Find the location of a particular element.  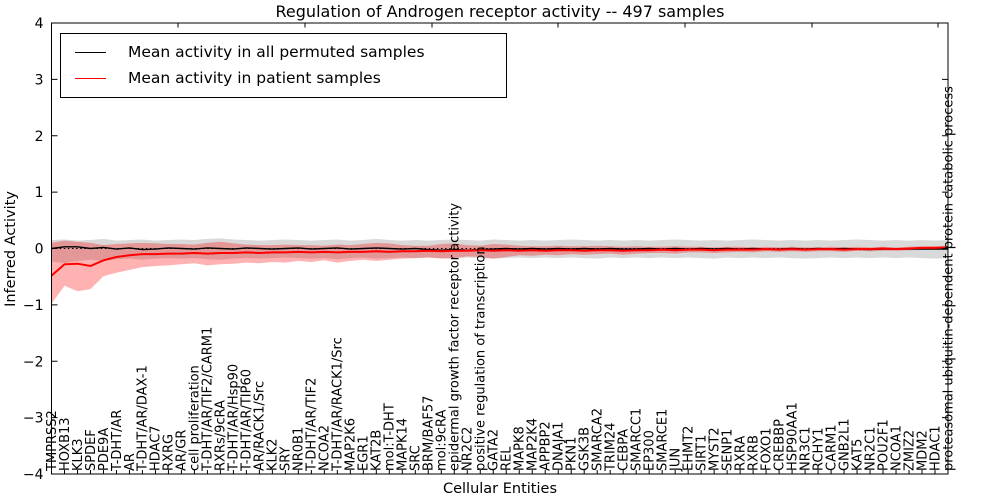

x-tick-label: SIRT1 is located at coordinates (701, 453).